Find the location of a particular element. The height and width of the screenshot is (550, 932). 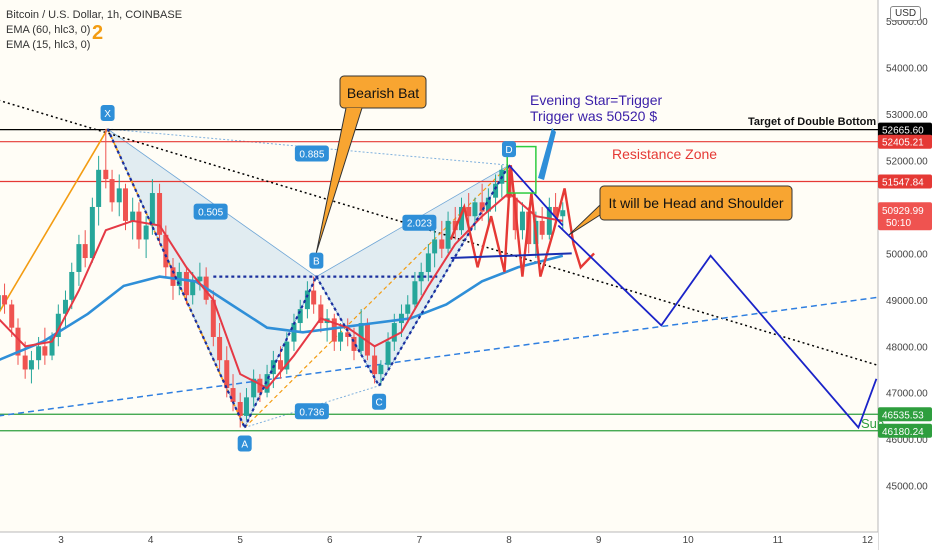

pattern-xab-triangle is located at coordinates (211, 278).